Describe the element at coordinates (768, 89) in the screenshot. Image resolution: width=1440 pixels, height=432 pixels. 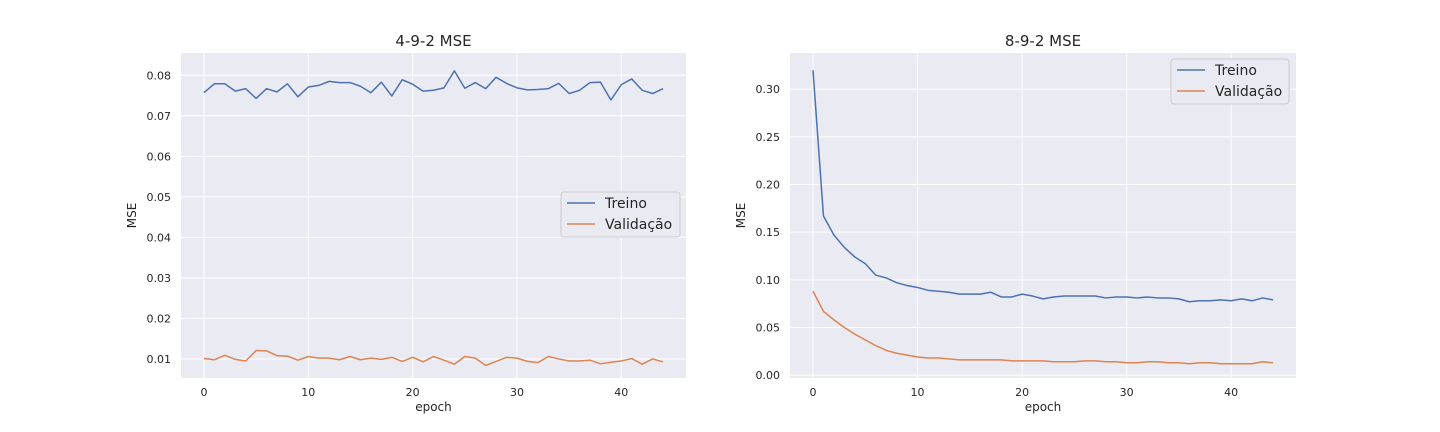
I see `y-tick-label: 0.30` at that location.